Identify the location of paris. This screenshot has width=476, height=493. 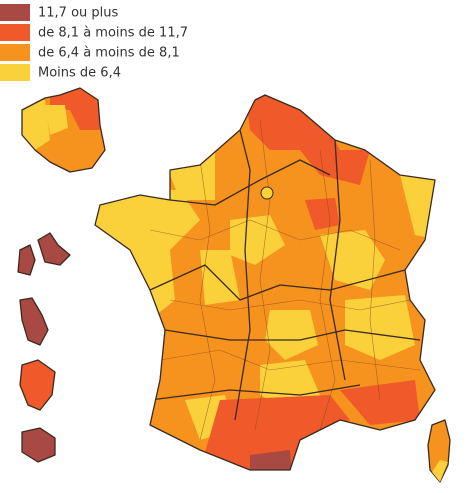
(267, 193).